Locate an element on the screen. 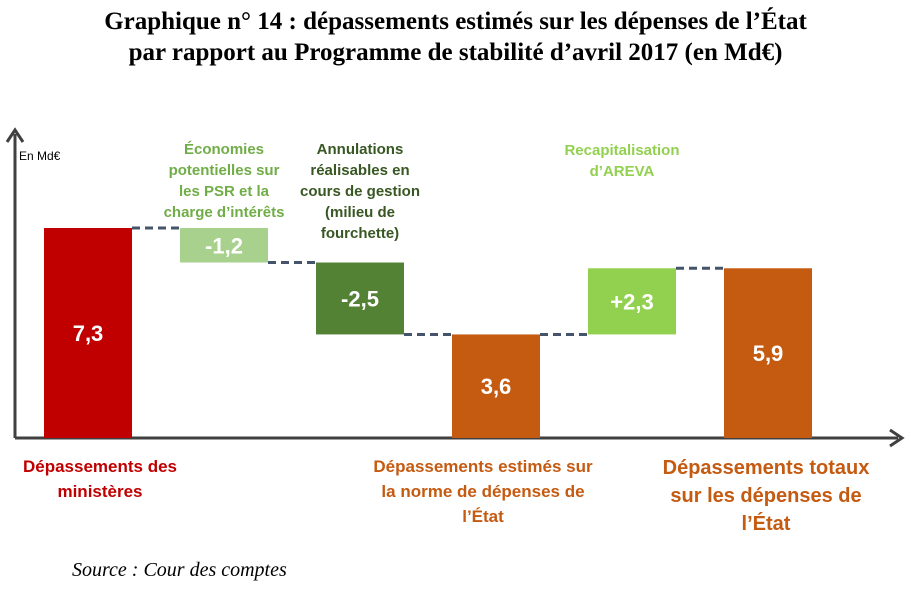  x-axis-arrow-icon is located at coordinates (897, 438).